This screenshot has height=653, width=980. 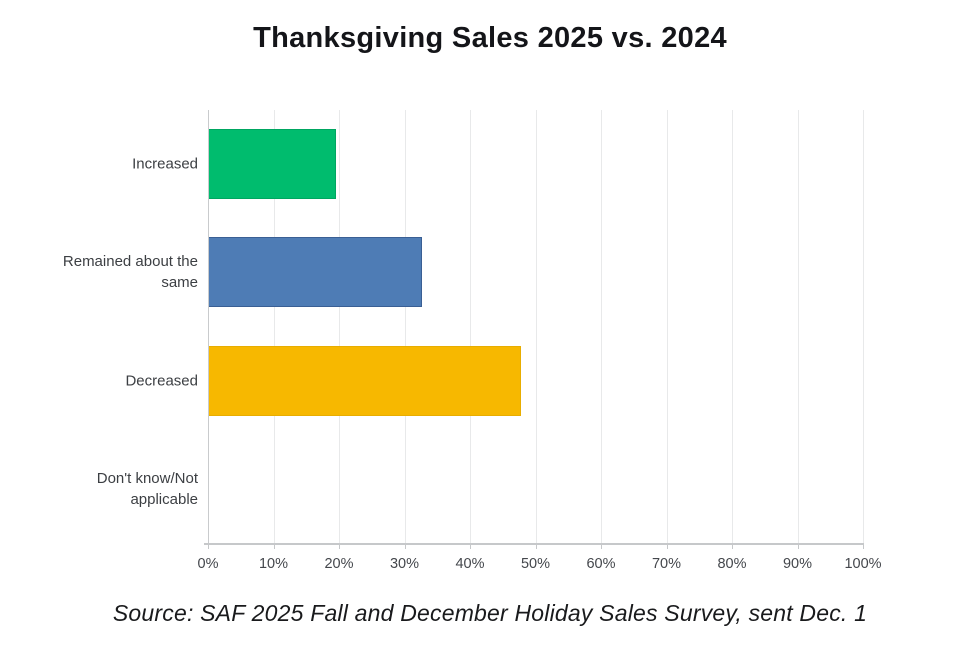 What do you see at coordinates (732, 564) in the screenshot?
I see `x-tick-label: 80%` at bounding box center [732, 564].